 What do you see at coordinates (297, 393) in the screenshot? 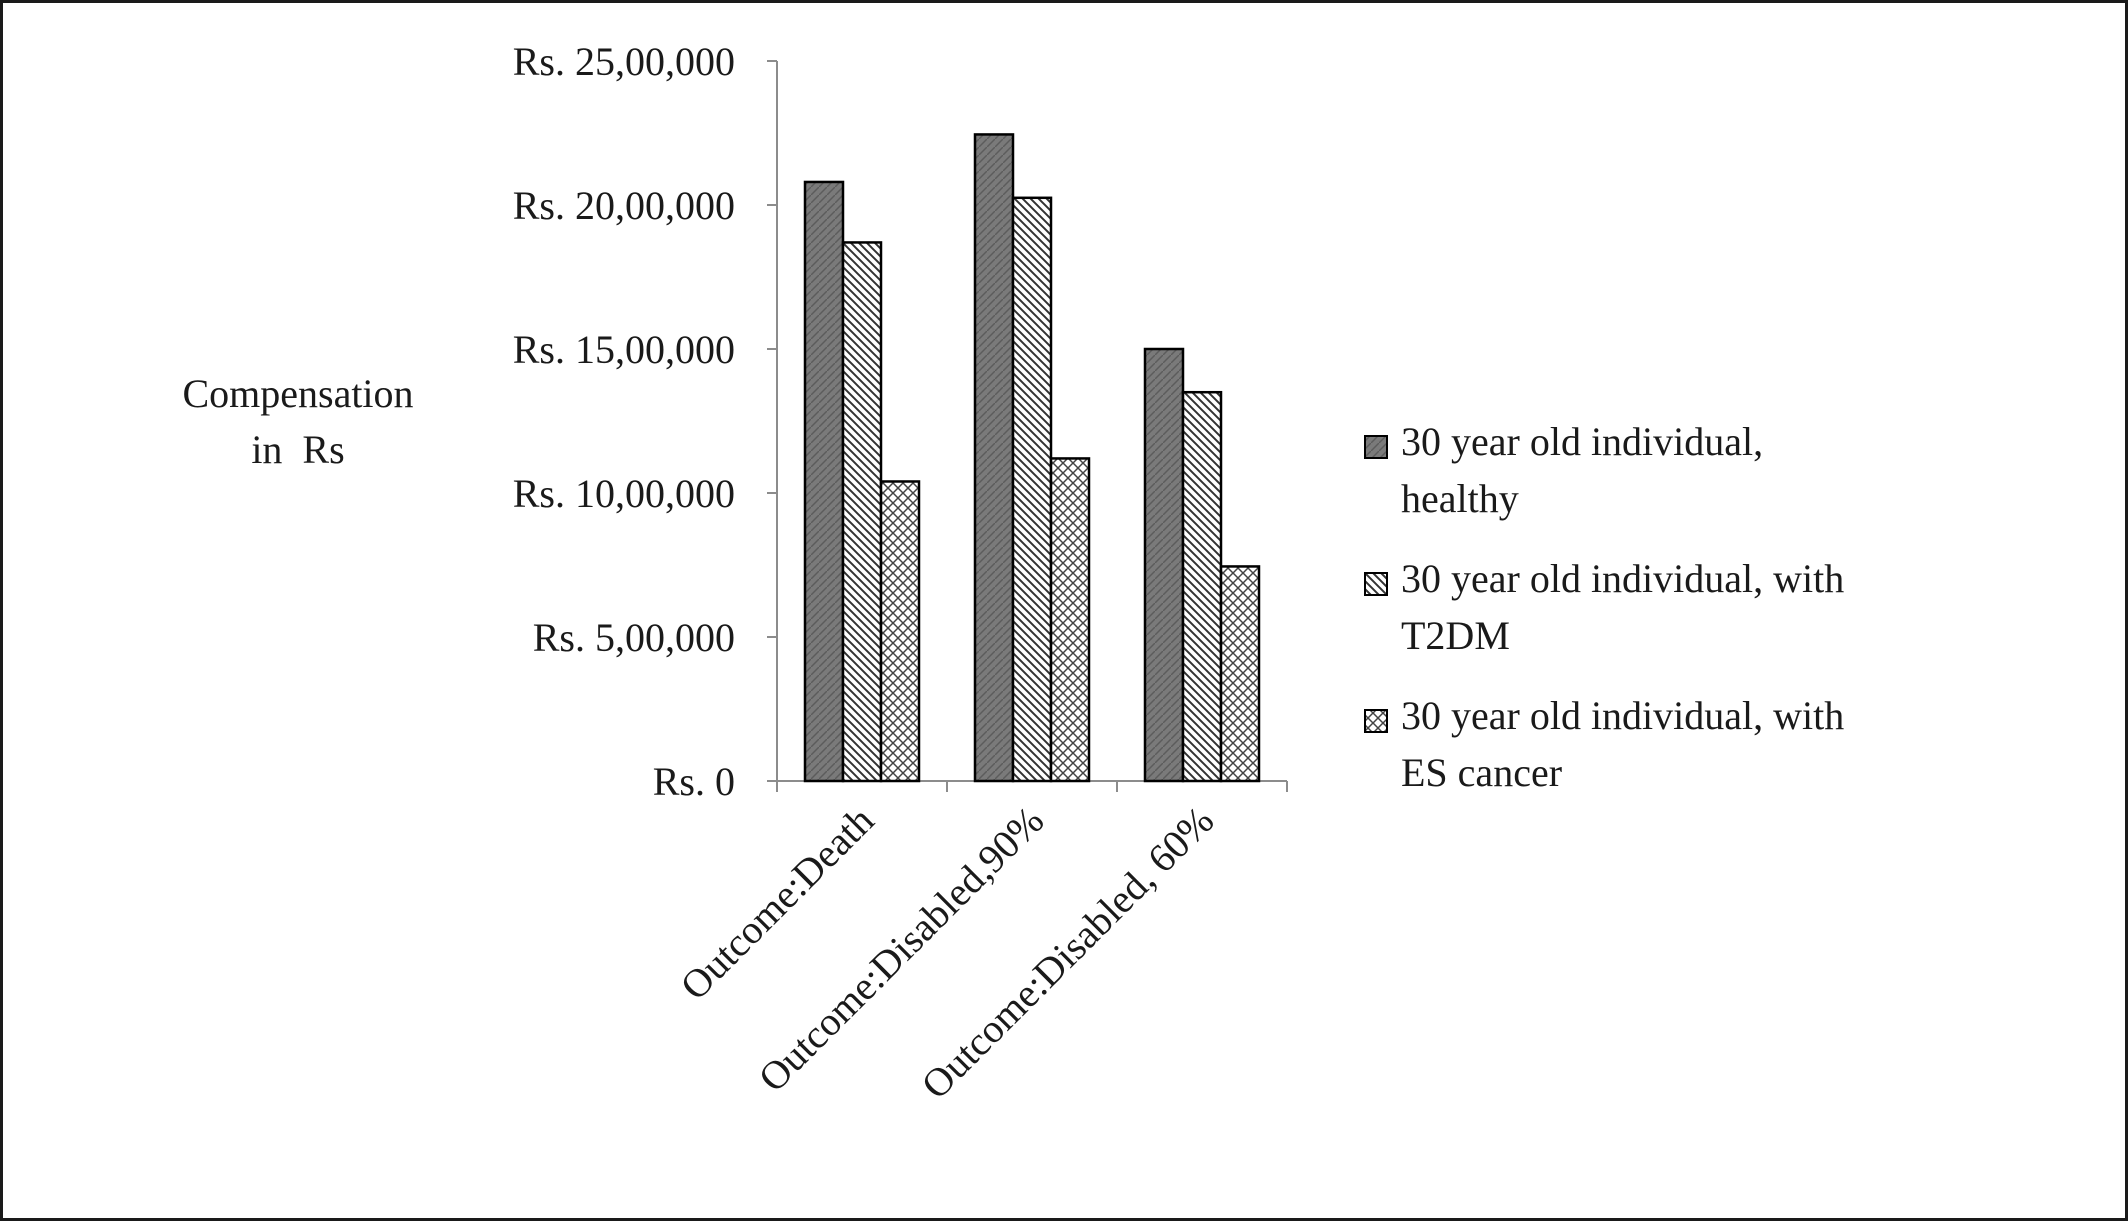
I see `y-axis-label-line: Compensation` at bounding box center [297, 393].